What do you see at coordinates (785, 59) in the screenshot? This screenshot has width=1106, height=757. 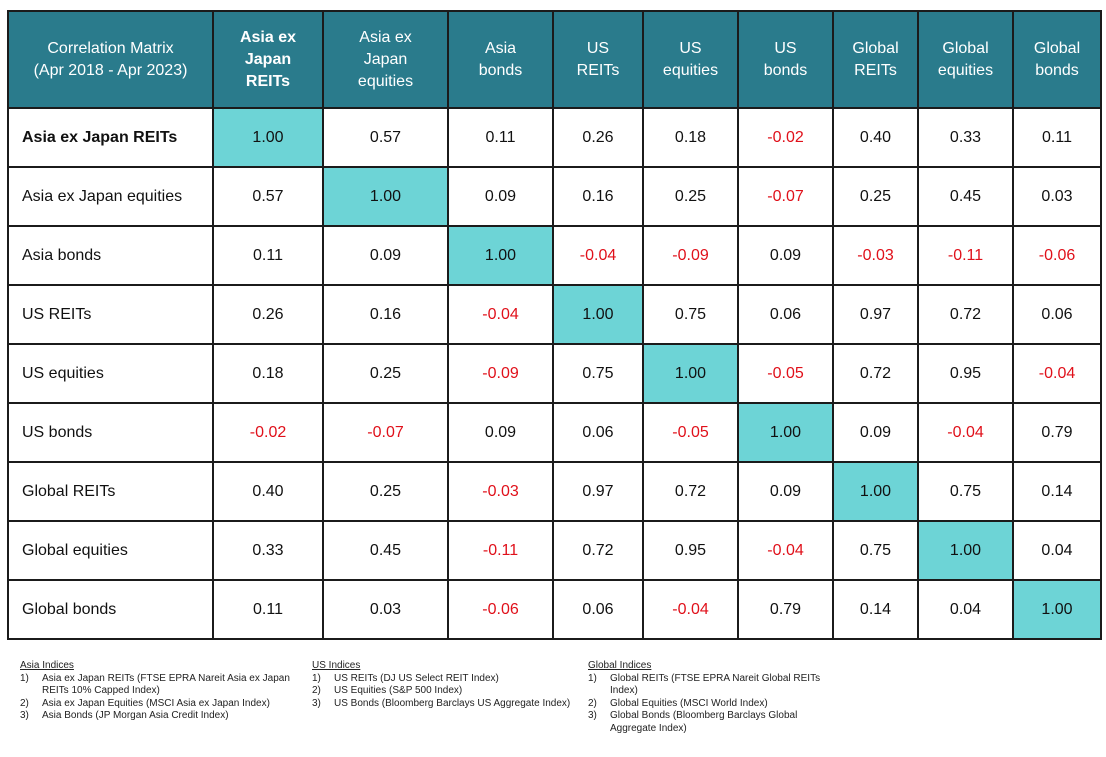 I see `column-header: US bonds` at bounding box center [785, 59].